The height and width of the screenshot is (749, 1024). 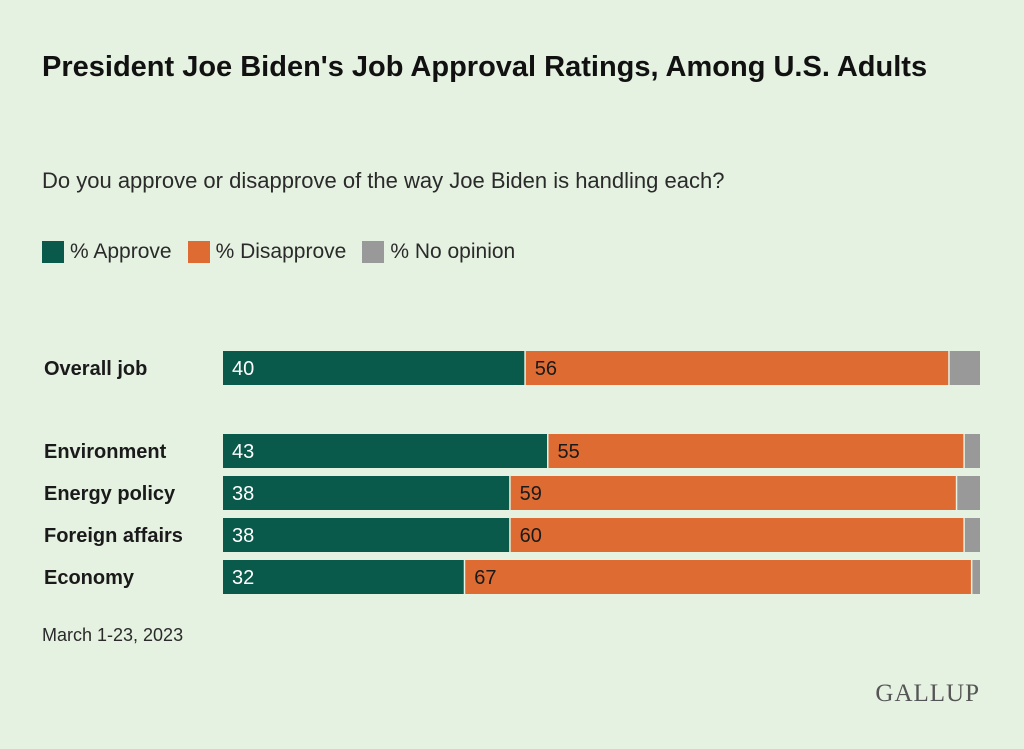 What do you see at coordinates (95, 369) in the screenshot?
I see `category-label-overall-job: Overall job` at bounding box center [95, 369].